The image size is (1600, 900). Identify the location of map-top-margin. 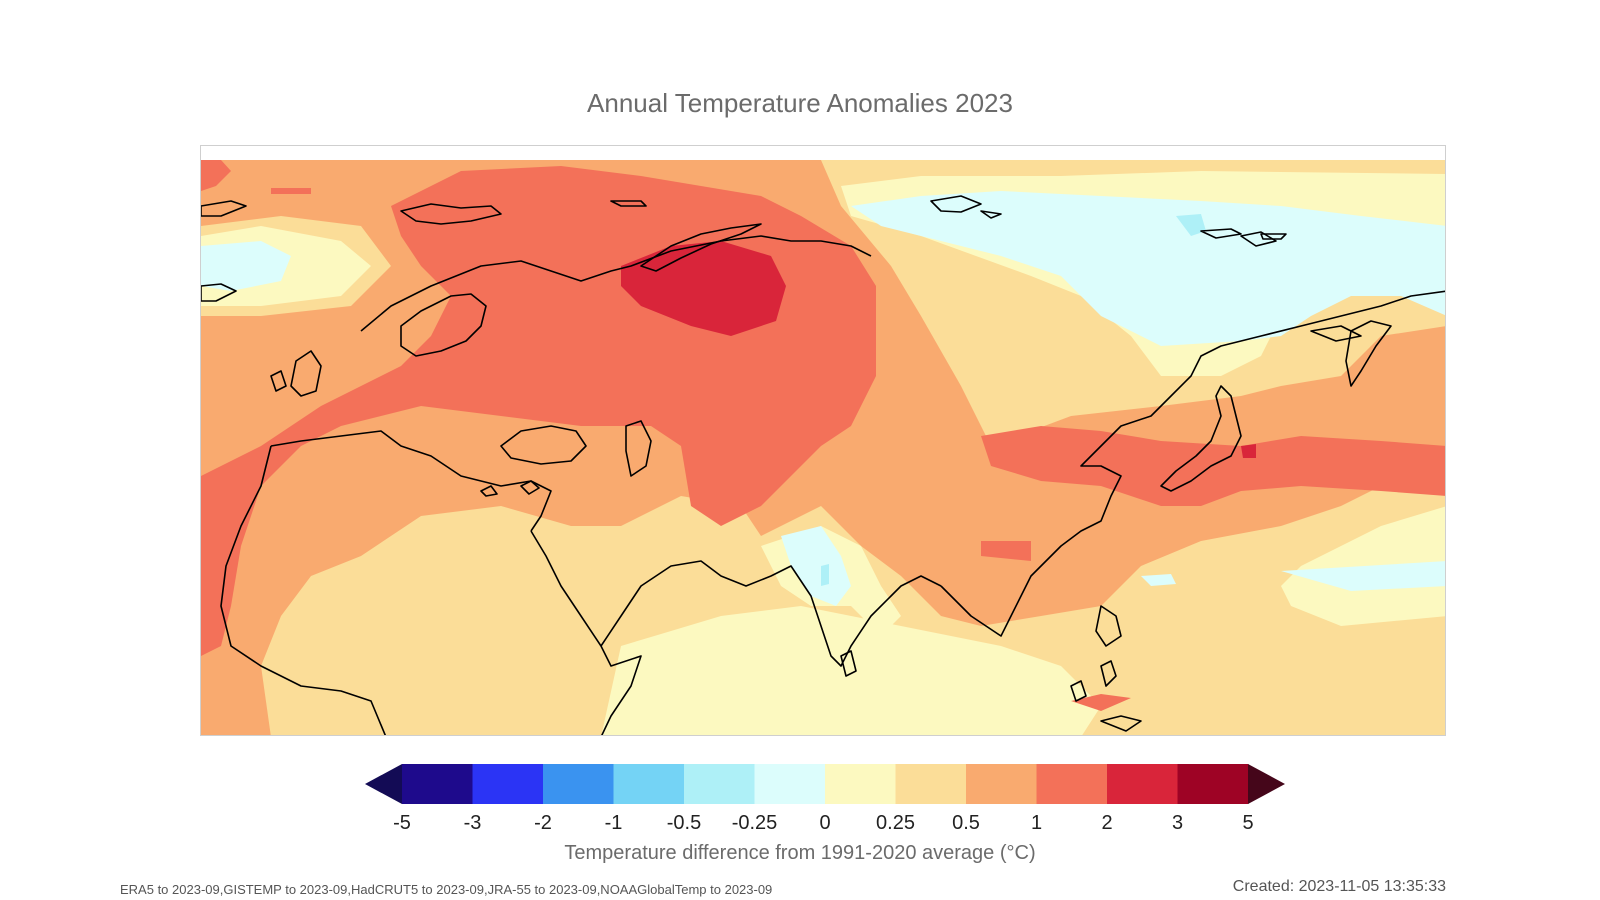
(823, 153).